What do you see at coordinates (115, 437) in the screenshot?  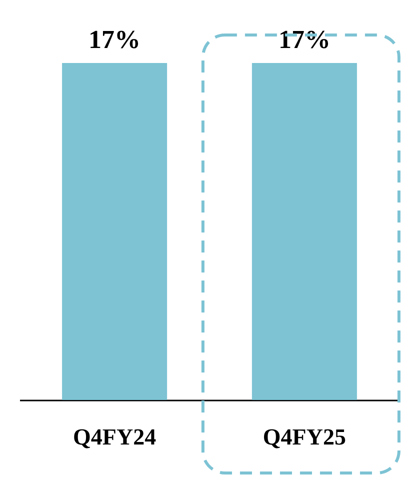 I see `x-tick-label: Q4FY24` at bounding box center [115, 437].